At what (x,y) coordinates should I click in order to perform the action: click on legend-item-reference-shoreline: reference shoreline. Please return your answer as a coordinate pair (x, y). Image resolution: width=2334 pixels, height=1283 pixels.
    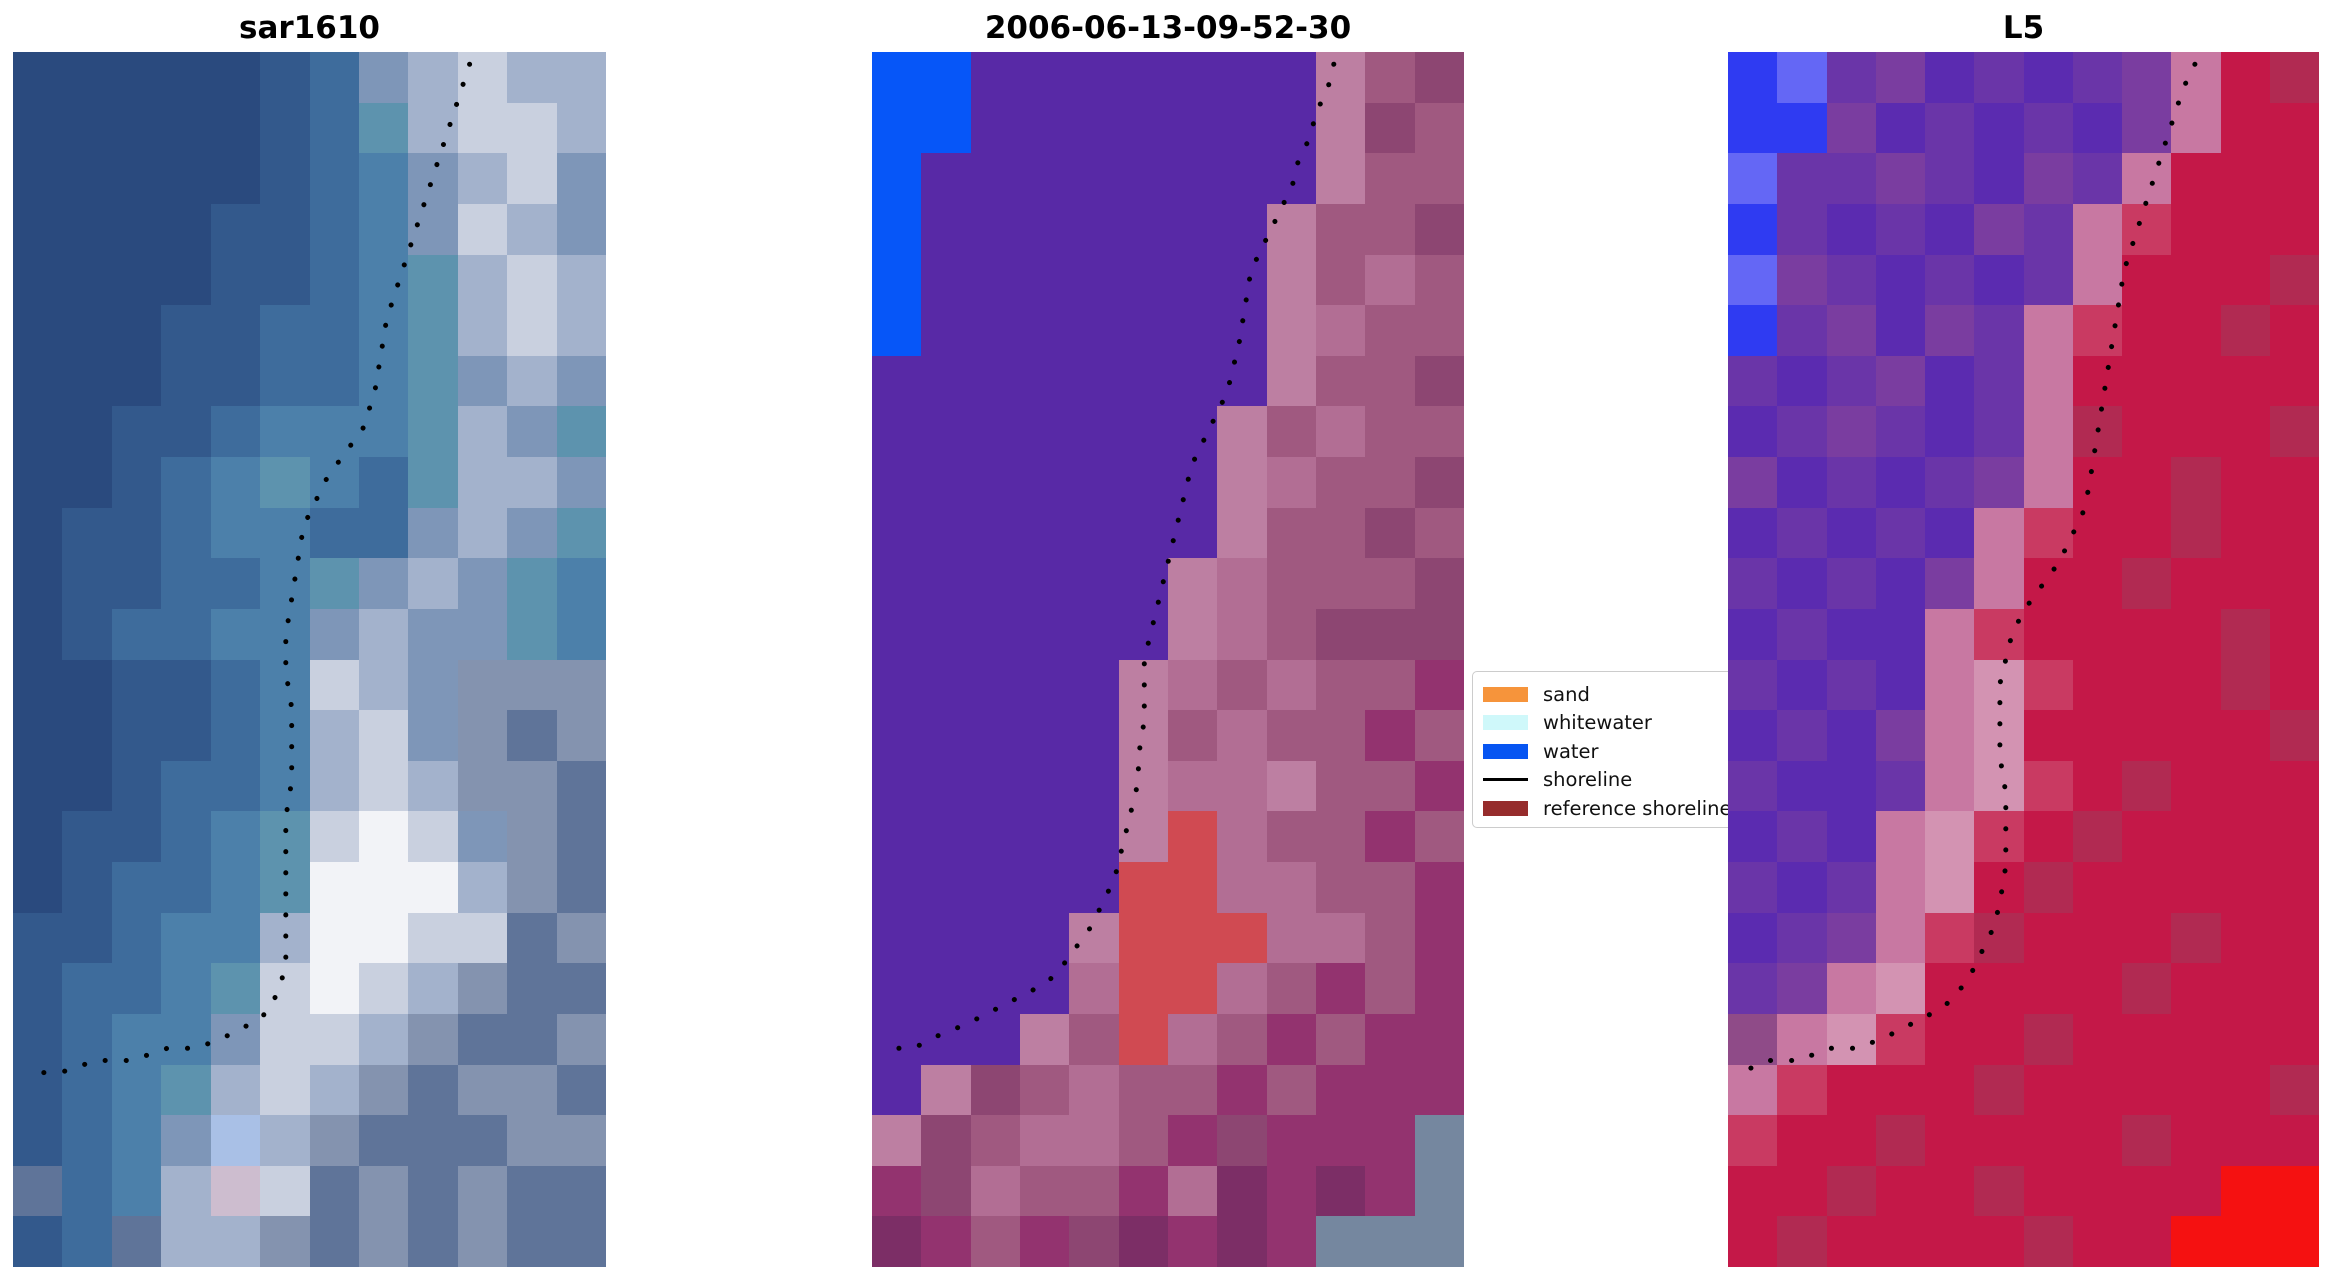
    Looking at the image, I should click on (1618, 808).